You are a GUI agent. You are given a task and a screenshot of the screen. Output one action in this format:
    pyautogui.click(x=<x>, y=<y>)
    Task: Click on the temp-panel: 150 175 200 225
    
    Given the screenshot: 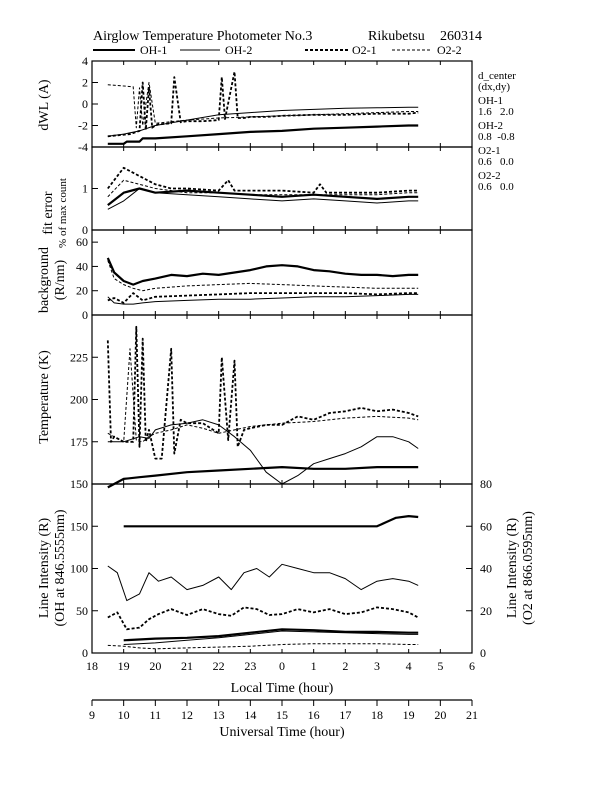 What is the action you would take?
    pyautogui.click(x=271, y=402)
    